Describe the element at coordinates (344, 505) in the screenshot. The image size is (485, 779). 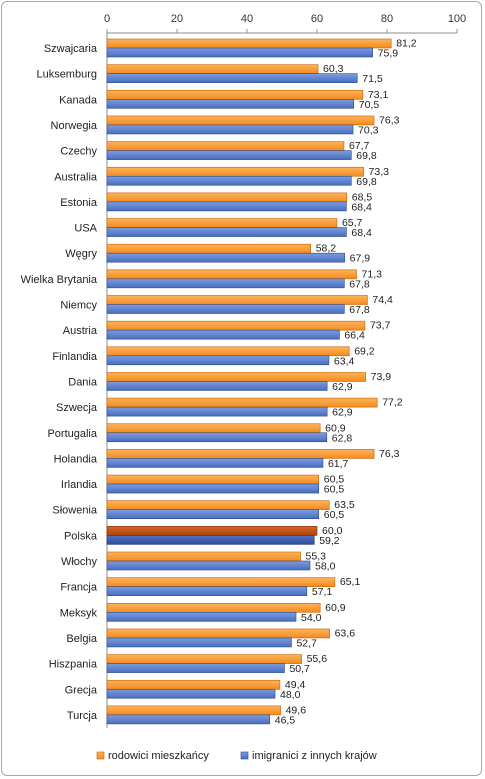
I see `data-label-native: 63,5` at that location.